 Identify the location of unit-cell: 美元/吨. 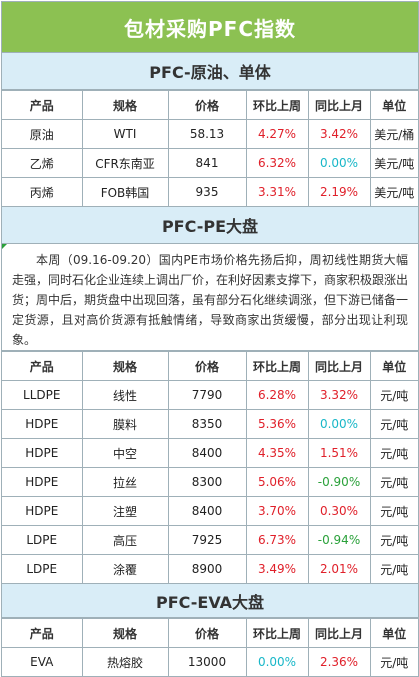
(393, 192).